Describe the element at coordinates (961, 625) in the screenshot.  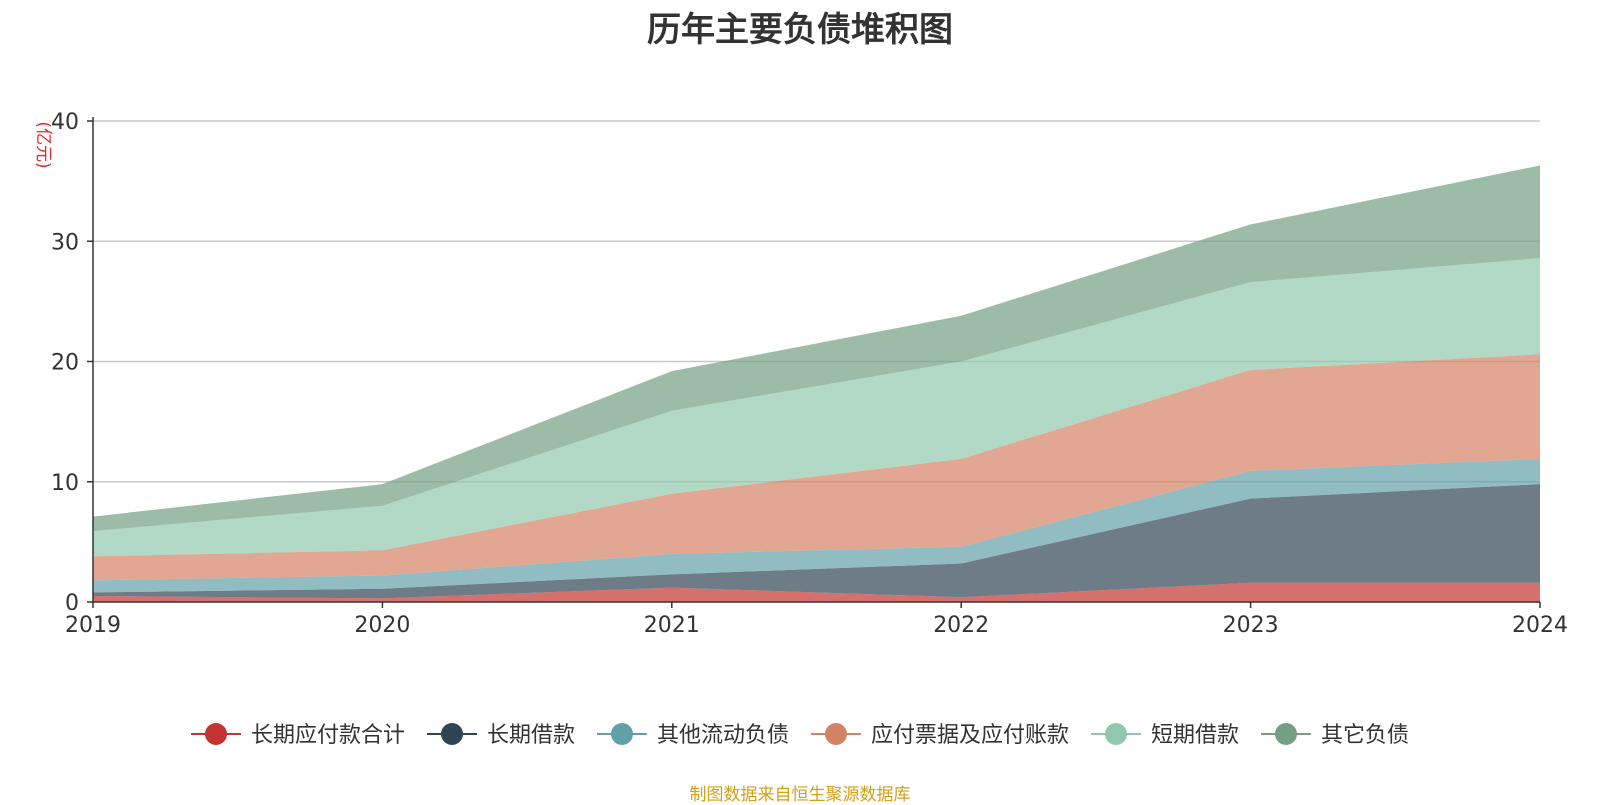
I see `x-tick-label: 2022` at that location.